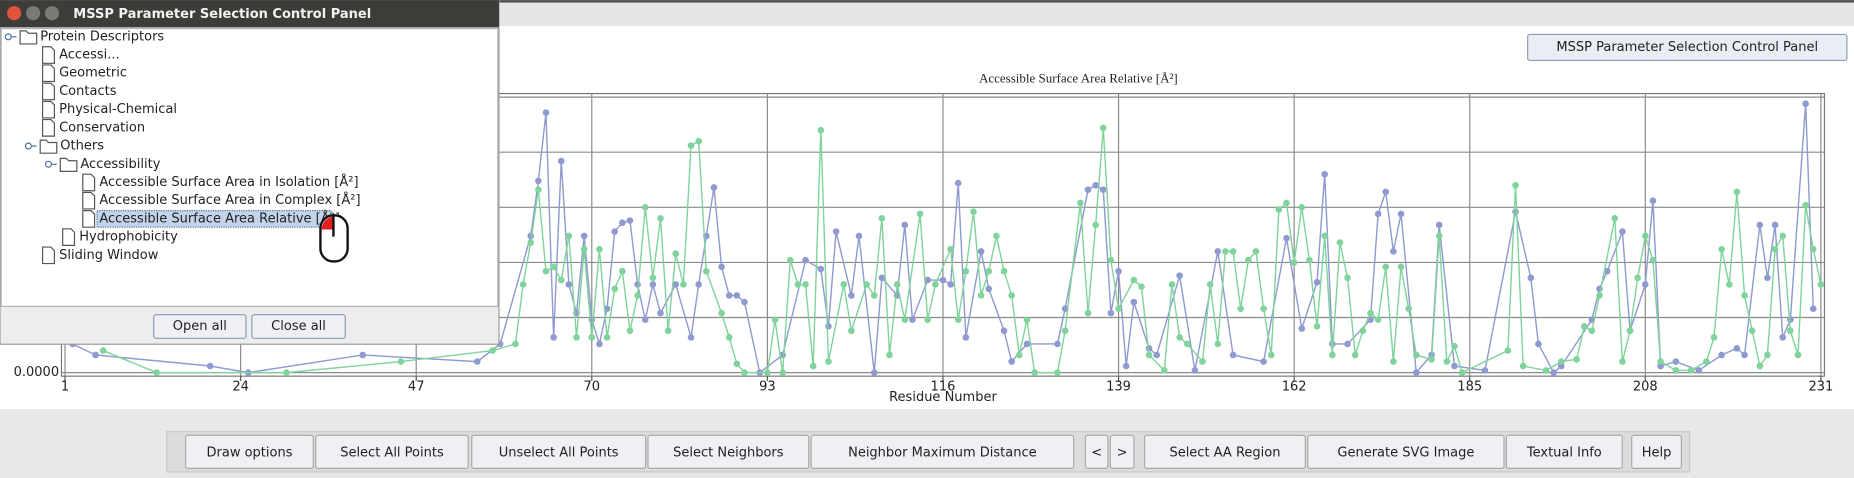  Describe the element at coordinates (229, 200) in the screenshot. I see `tree-item: Accessible Surface Area in Complex [Å²]` at that location.